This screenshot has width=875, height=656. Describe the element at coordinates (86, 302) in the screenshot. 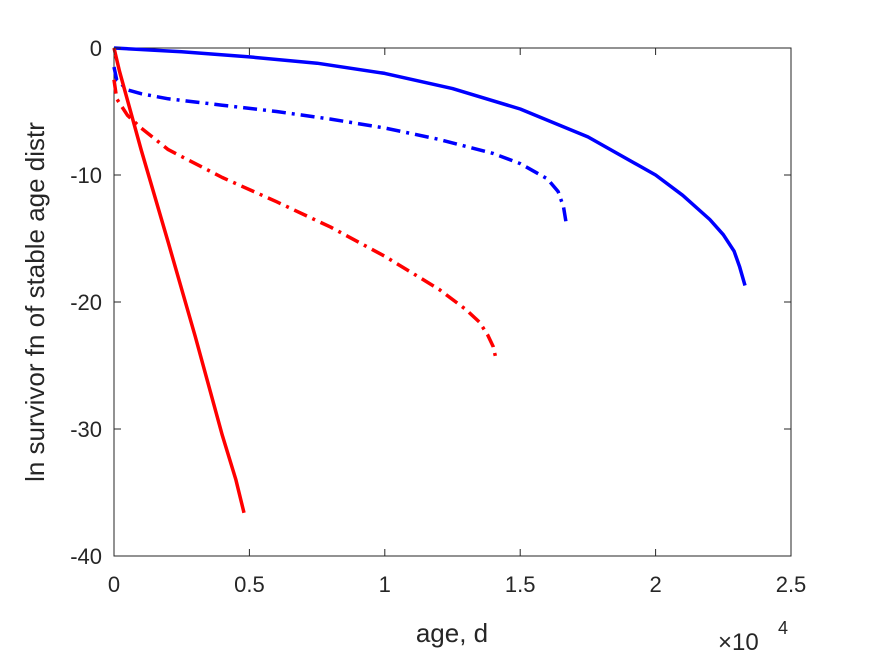

I see `y-tick-label-2: -20` at that location.